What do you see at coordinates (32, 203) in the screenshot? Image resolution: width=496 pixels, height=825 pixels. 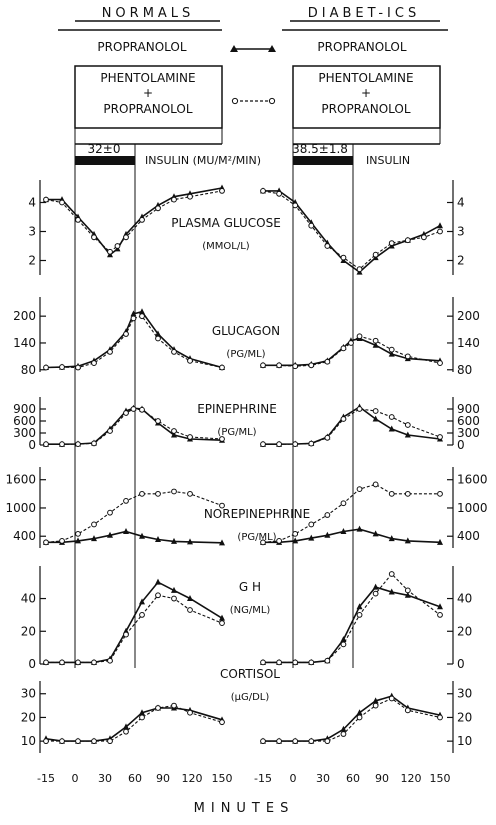 I see `normals-plasma-glucose-ytick-label-4: 4` at bounding box center [32, 203].